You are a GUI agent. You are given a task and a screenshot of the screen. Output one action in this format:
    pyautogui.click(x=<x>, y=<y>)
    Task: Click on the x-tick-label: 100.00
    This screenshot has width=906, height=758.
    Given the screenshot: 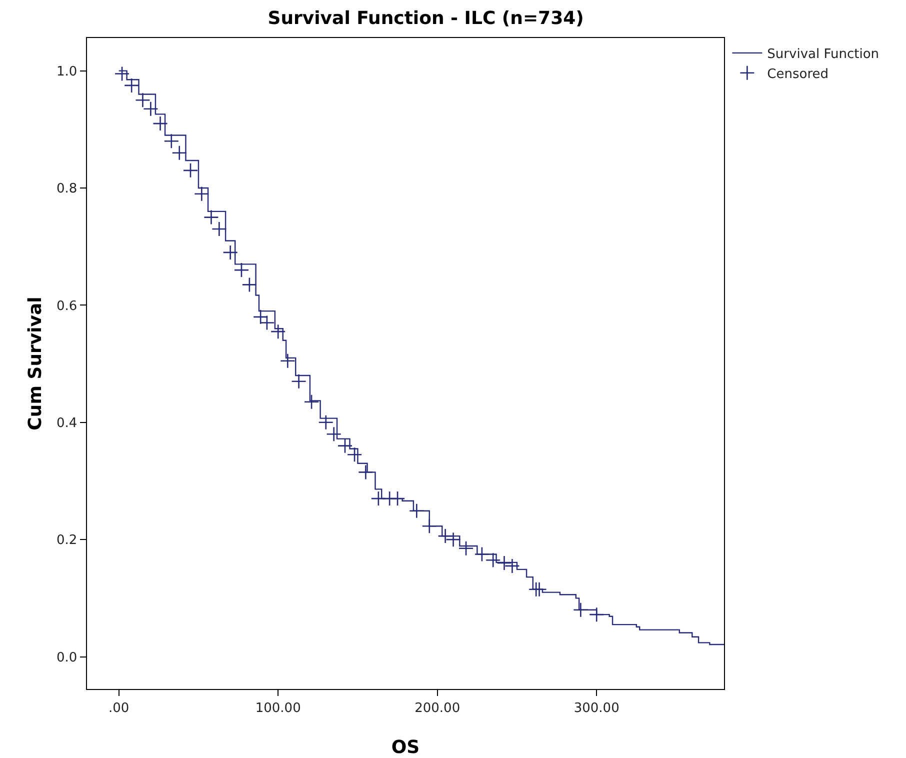 What is the action you would take?
    pyautogui.click(x=278, y=708)
    